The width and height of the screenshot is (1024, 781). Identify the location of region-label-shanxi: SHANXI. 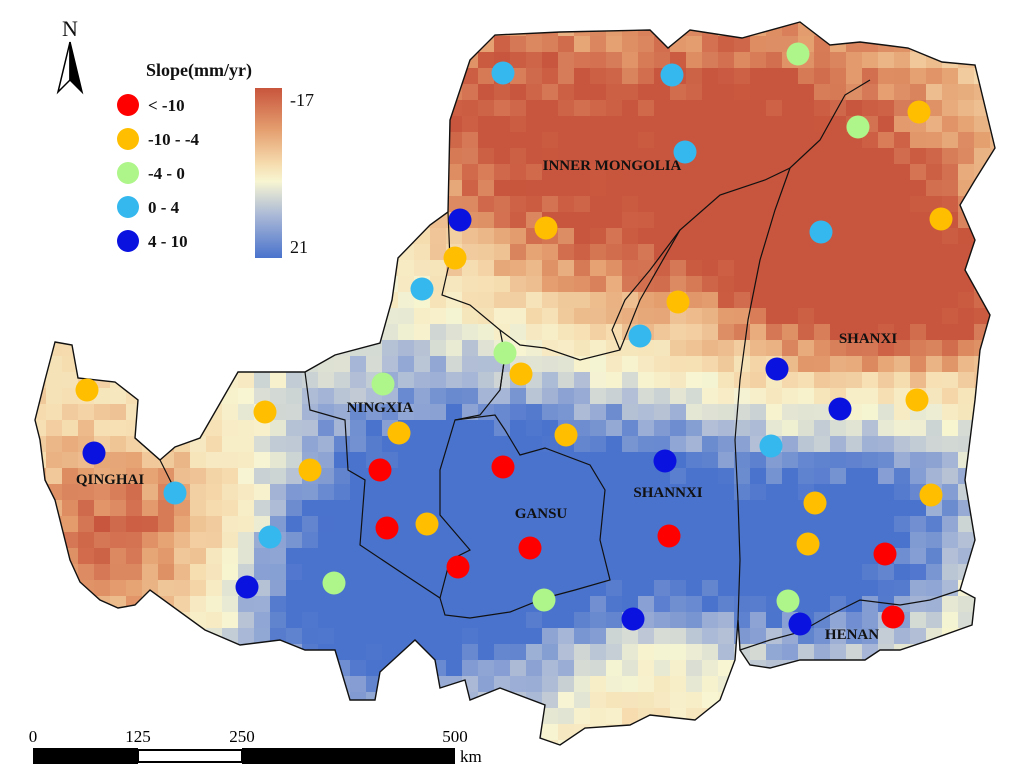
(868, 339).